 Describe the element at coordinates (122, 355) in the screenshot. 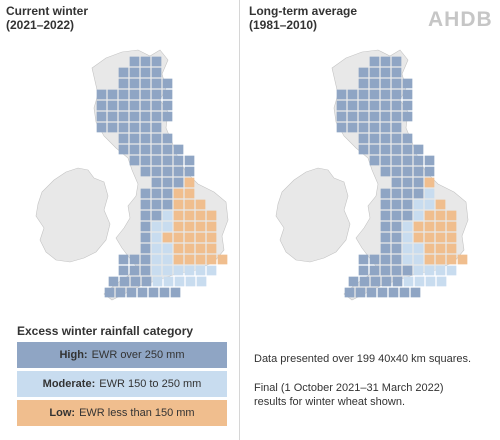

I see `legend-high: High: EWR over 250 mm` at that location.